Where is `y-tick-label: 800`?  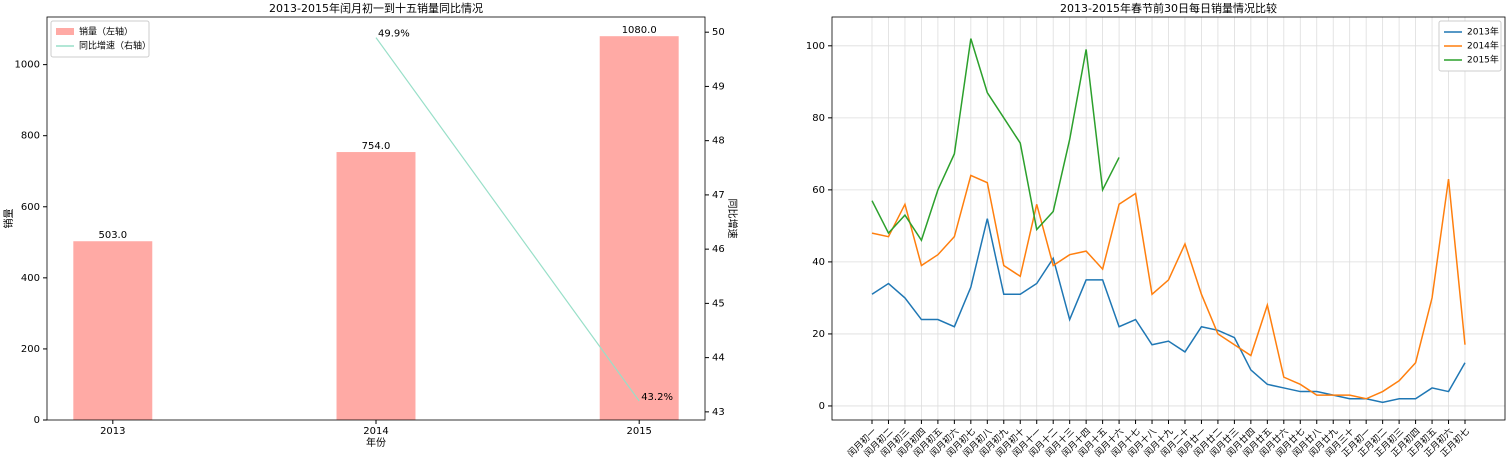
y-tick-label: 800 is located at coordinates (30, 136).